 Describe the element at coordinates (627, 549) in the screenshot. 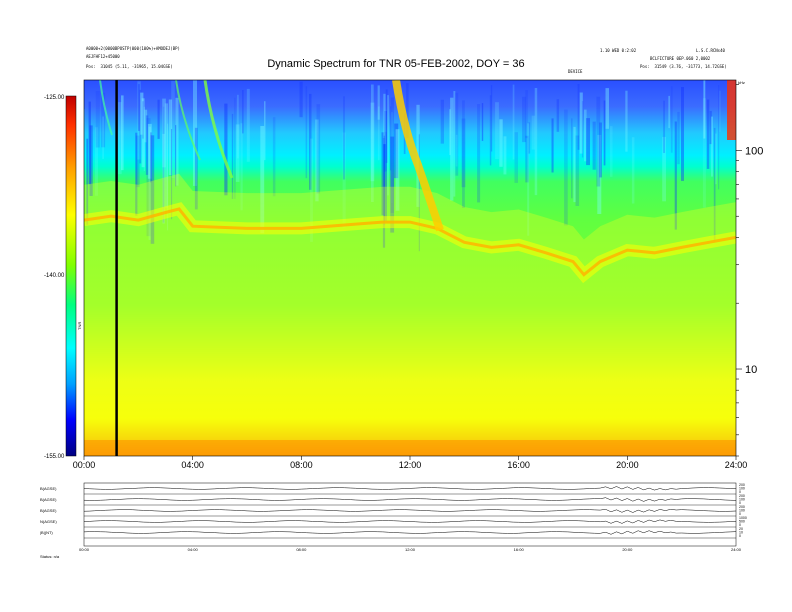

I see `panel-x-tick-label: 20:00` at that location.